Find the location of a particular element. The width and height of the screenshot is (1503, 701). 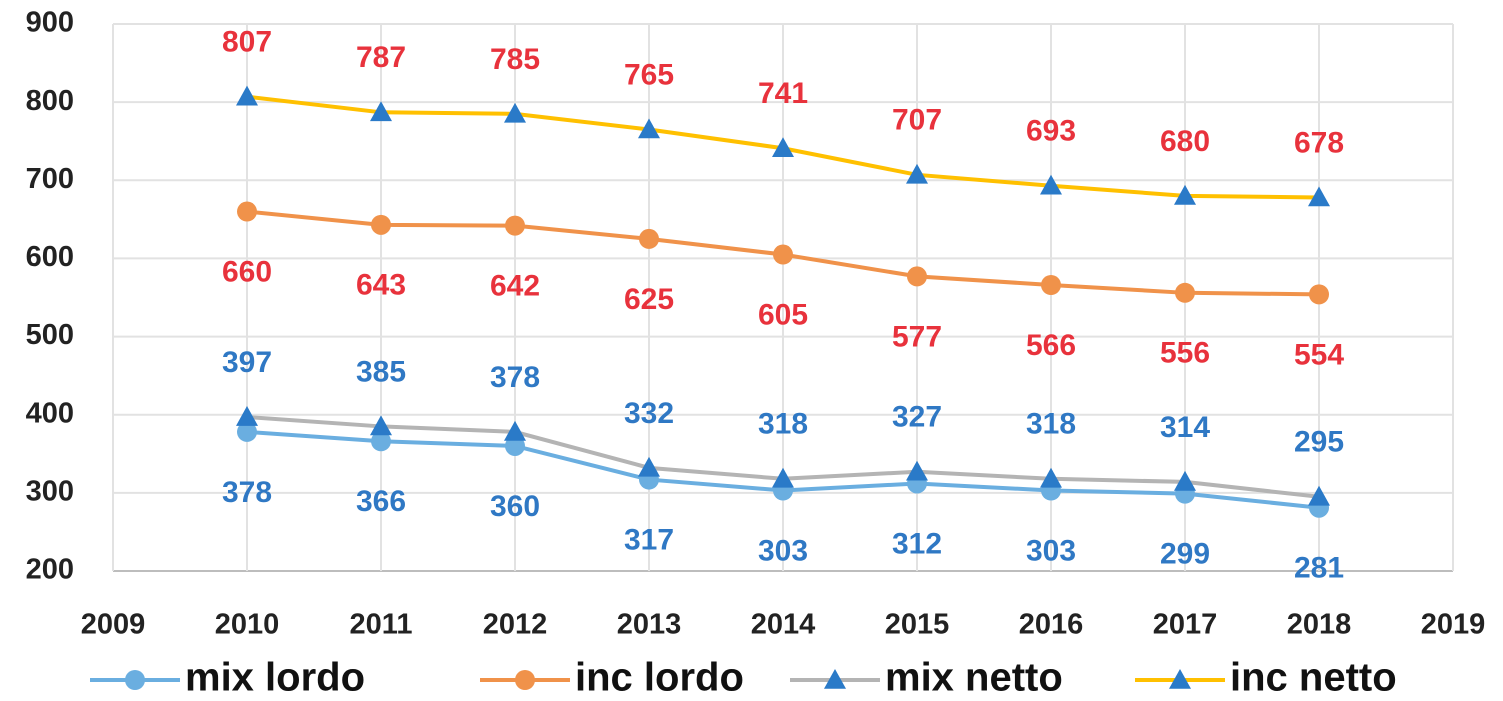

data-label: 785 is located at coordinates (515, 59).